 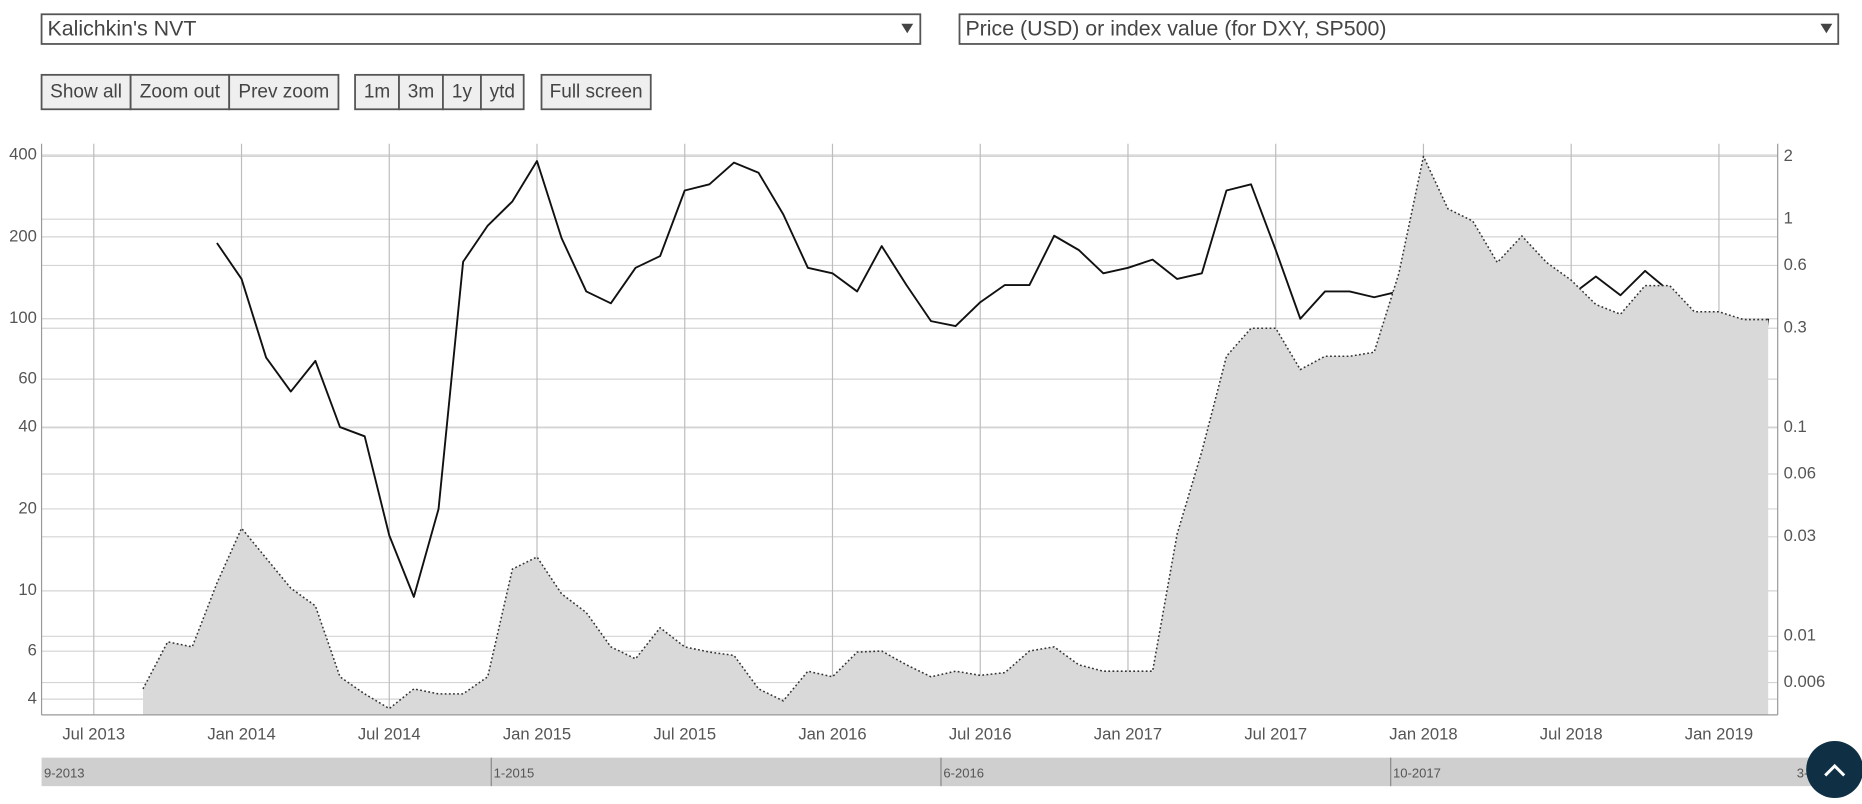 What do you see at coordinates (27, 589) in the screenshot?
I see `y-tick-label: 10` at bounding box center [27, 589].